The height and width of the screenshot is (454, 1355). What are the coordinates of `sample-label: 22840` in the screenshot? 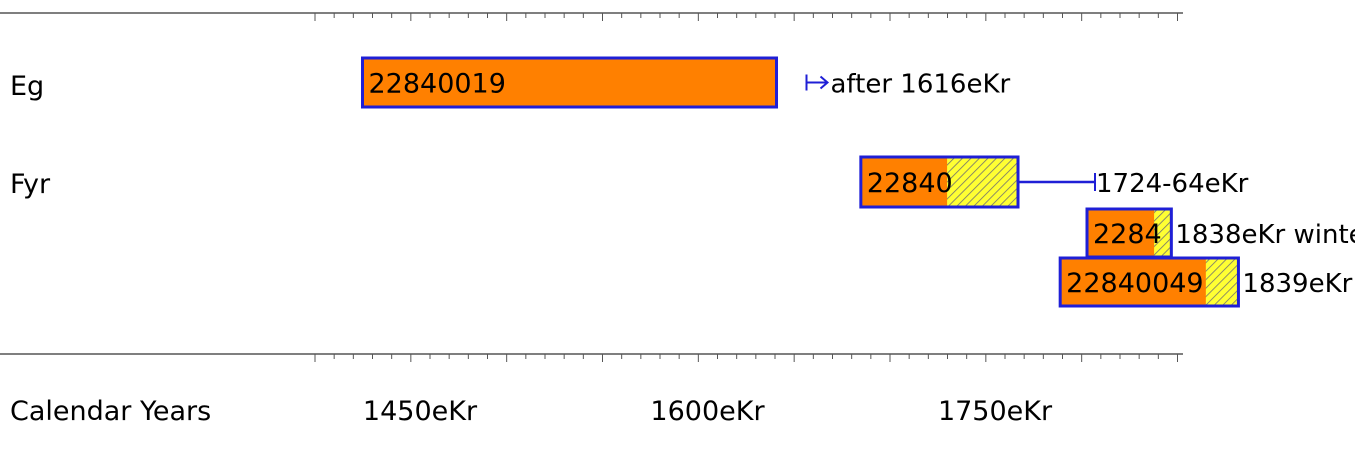 It's located at (910, 183).